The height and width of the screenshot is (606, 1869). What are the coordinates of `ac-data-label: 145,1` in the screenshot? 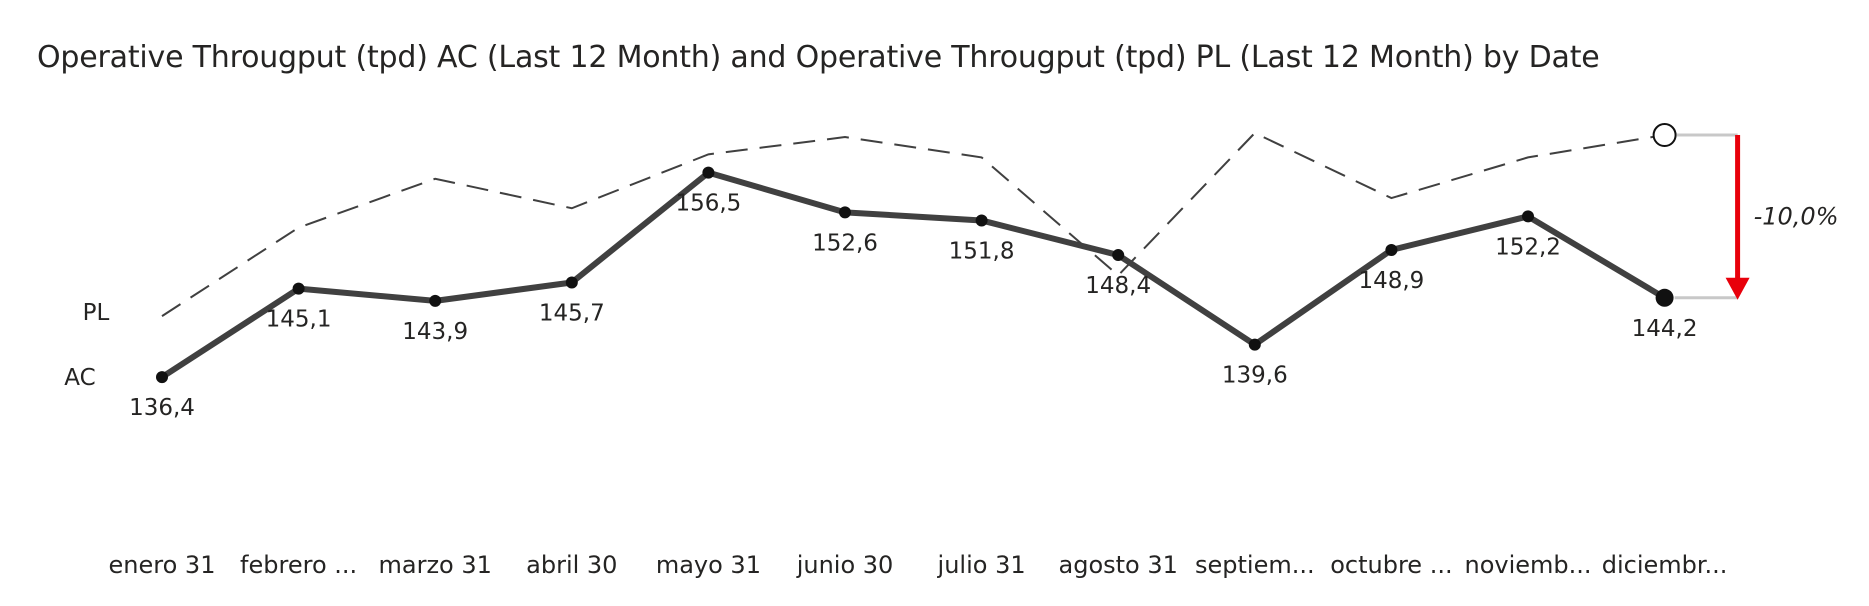 It's located at (299, 320).